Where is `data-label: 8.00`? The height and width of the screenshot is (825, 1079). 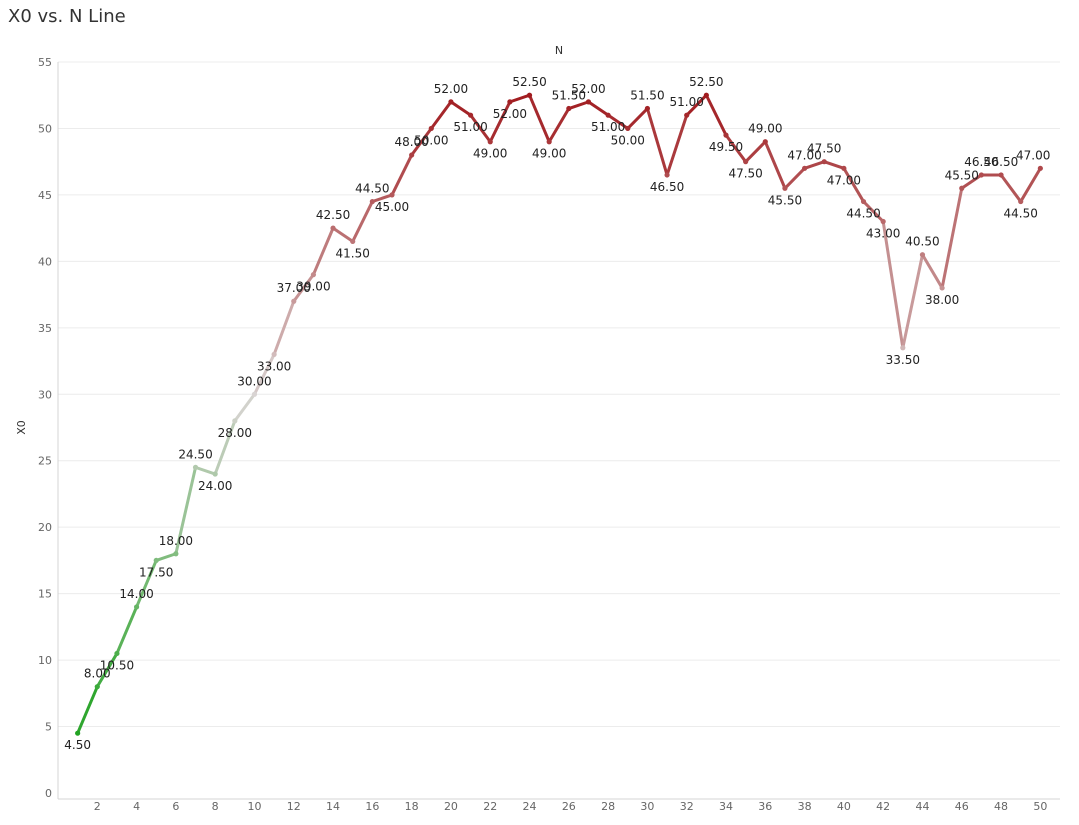 data-label: 8.00 is located at coordinates (97, 674).